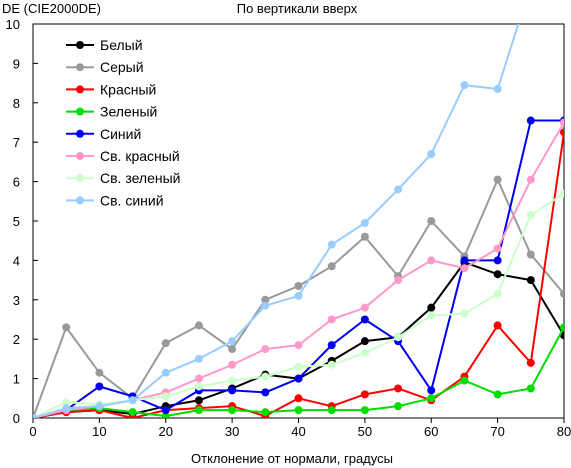 The image size is (571, 468). What do you see at coordinates (16, 142) in the screenshot?
I see `y-tick-label: 7` at bounding box center [16, 142].